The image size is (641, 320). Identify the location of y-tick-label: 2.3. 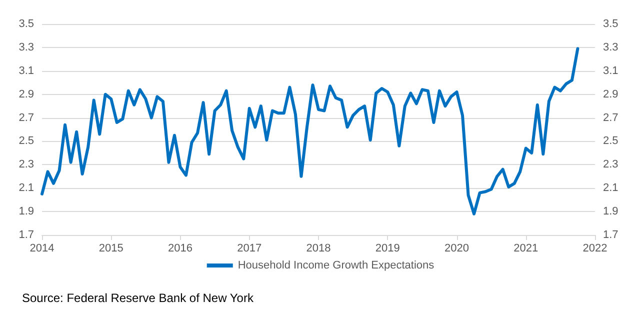
(26, 164).